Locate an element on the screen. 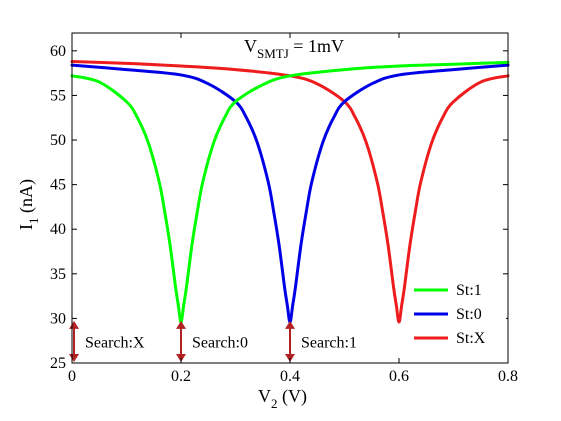  y-tick-label: 45 is located at coordinates (58, 185).